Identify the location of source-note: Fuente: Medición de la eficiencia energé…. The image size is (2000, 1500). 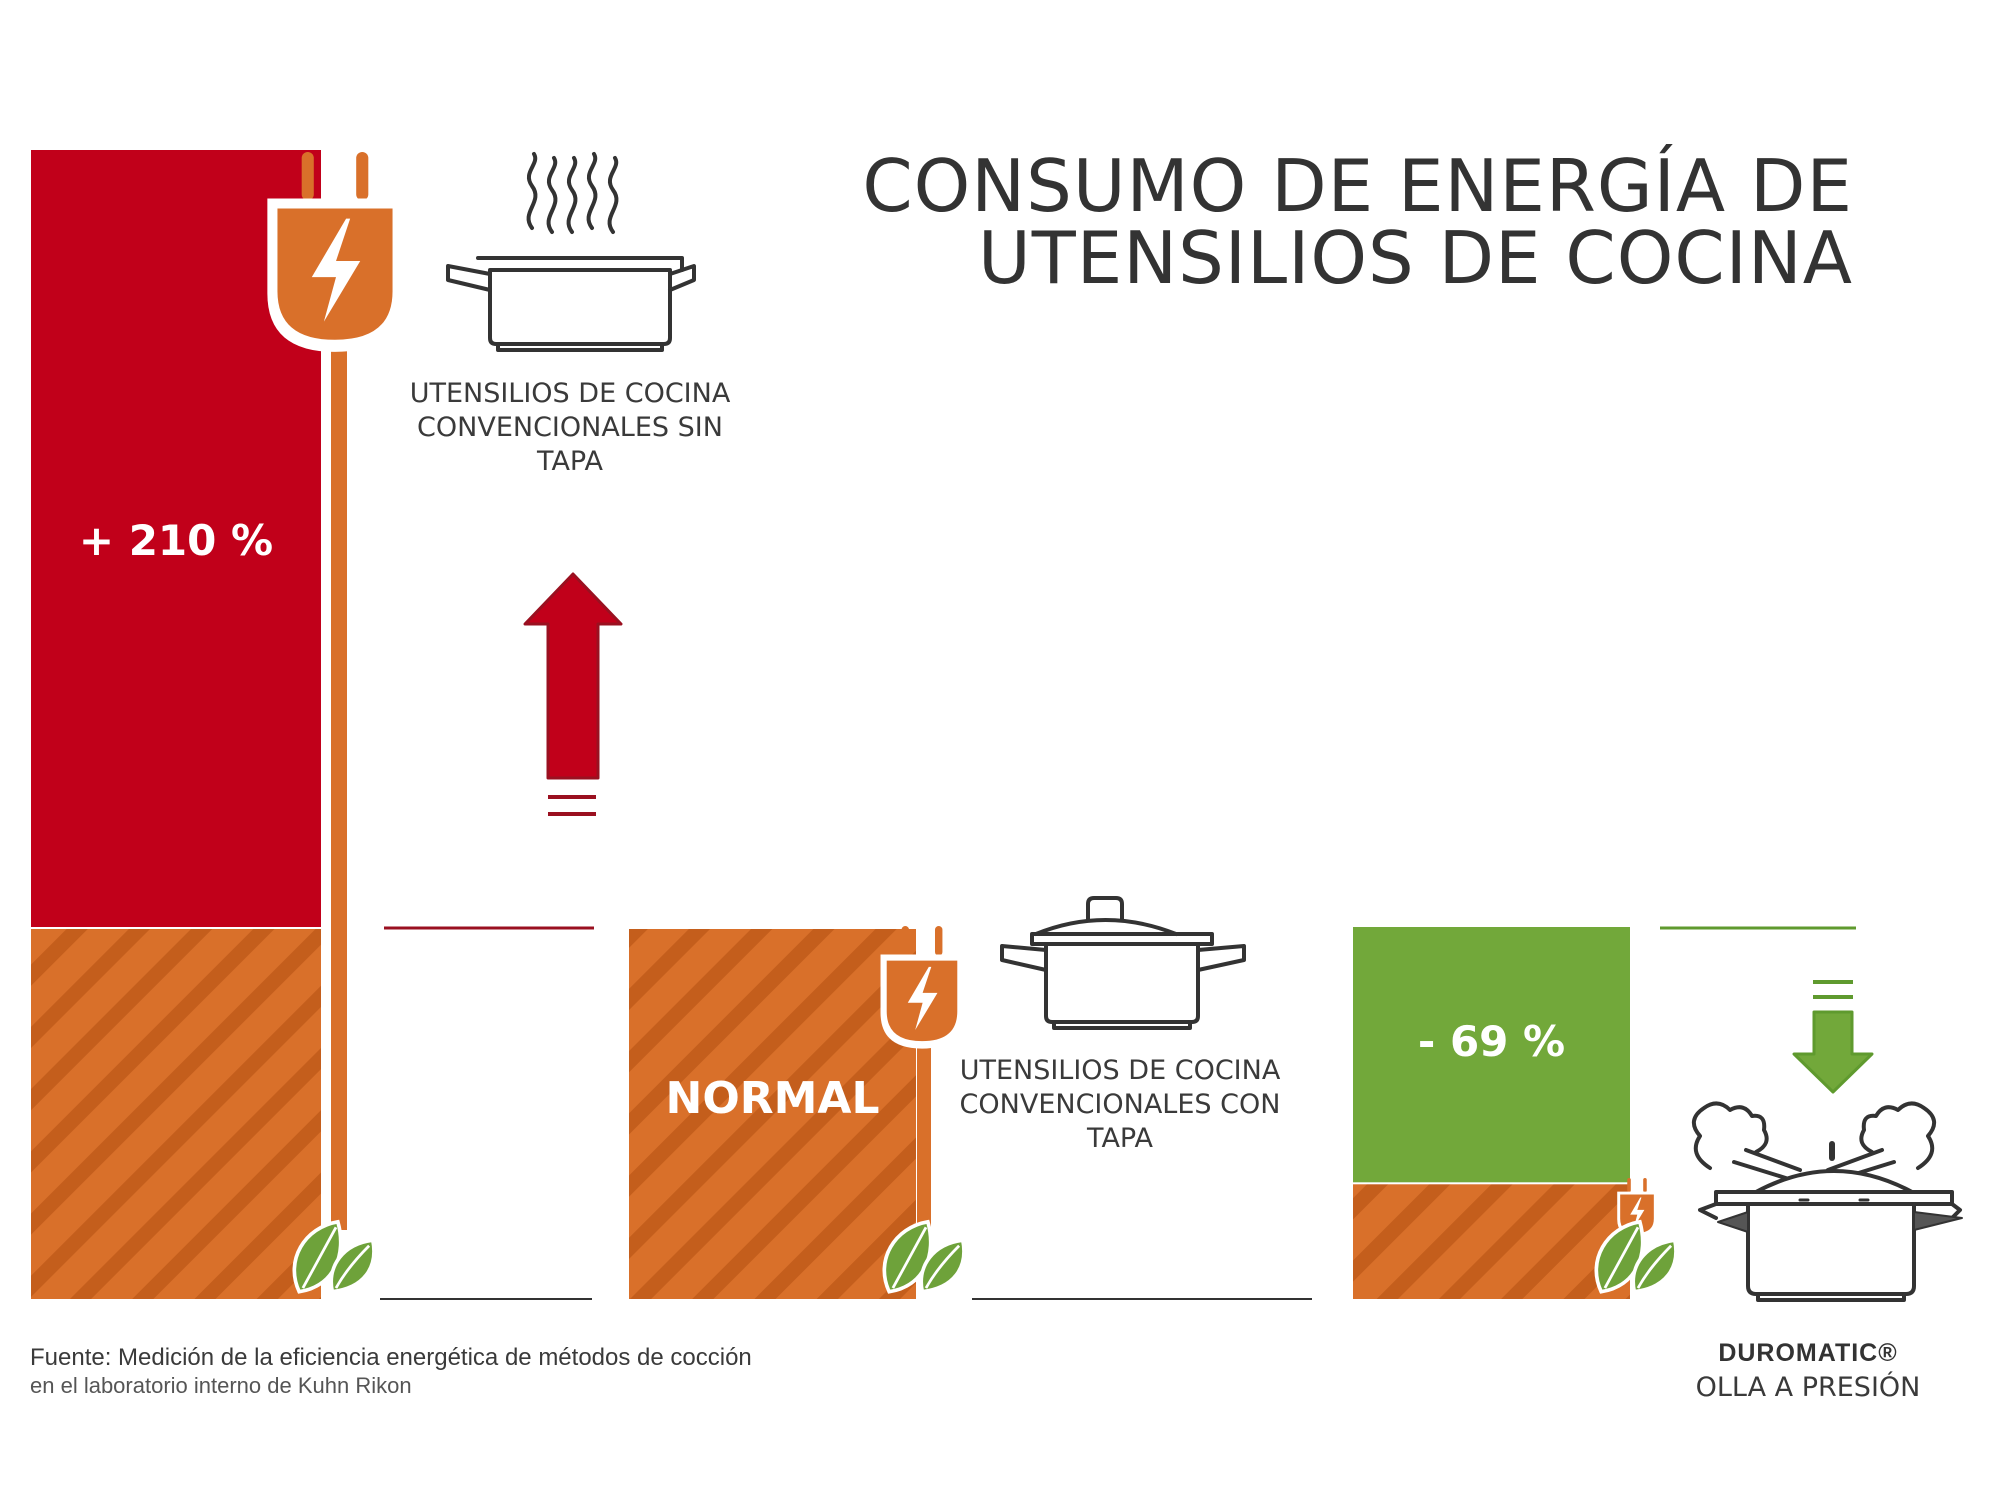
(391, 1372).